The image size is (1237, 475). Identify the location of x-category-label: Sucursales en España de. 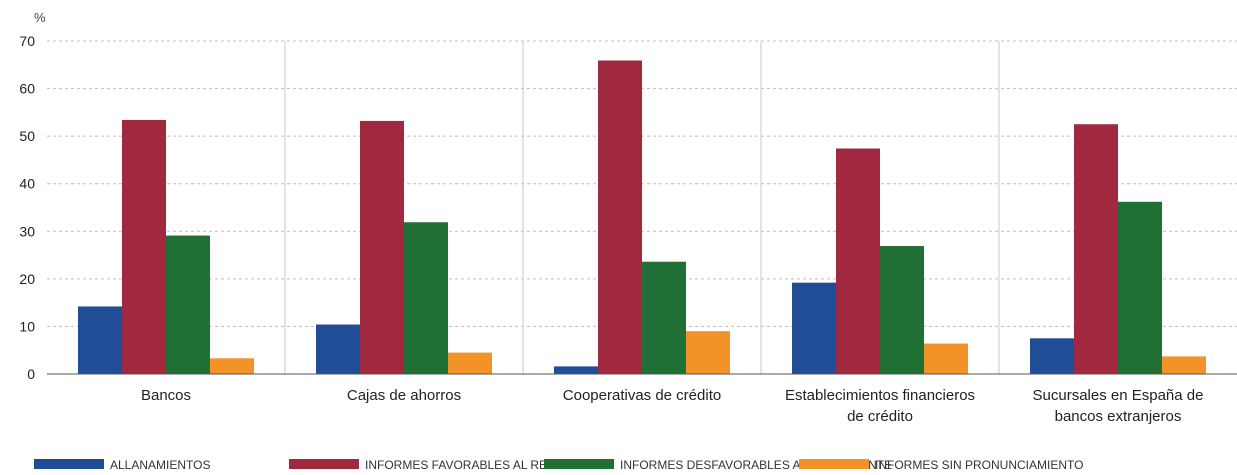
(1118, 395).